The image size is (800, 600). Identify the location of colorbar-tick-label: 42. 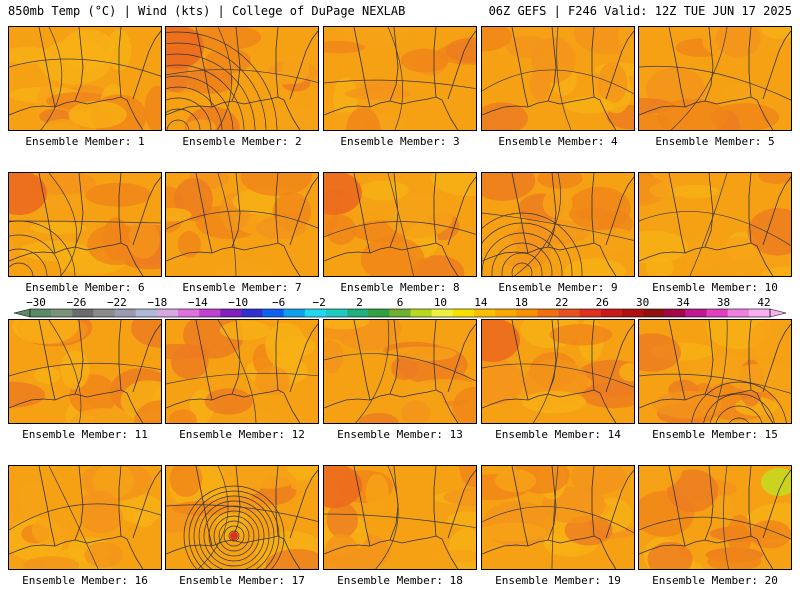
(763, 302).